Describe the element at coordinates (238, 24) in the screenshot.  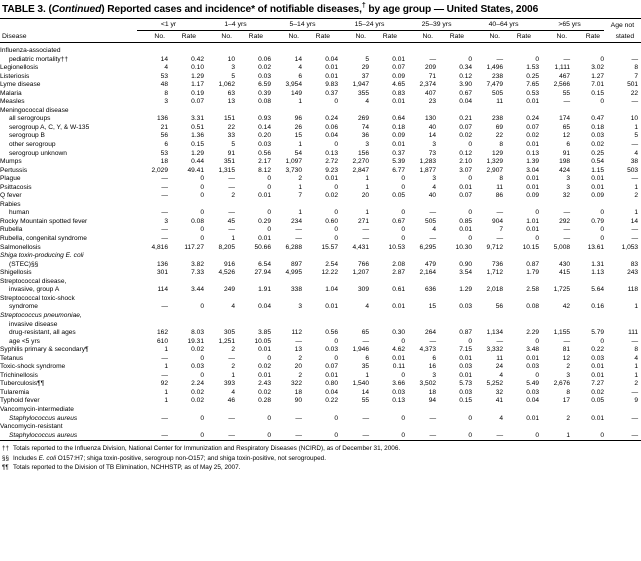
I see `age-group-header-2: 1–4 yrs` at that location.